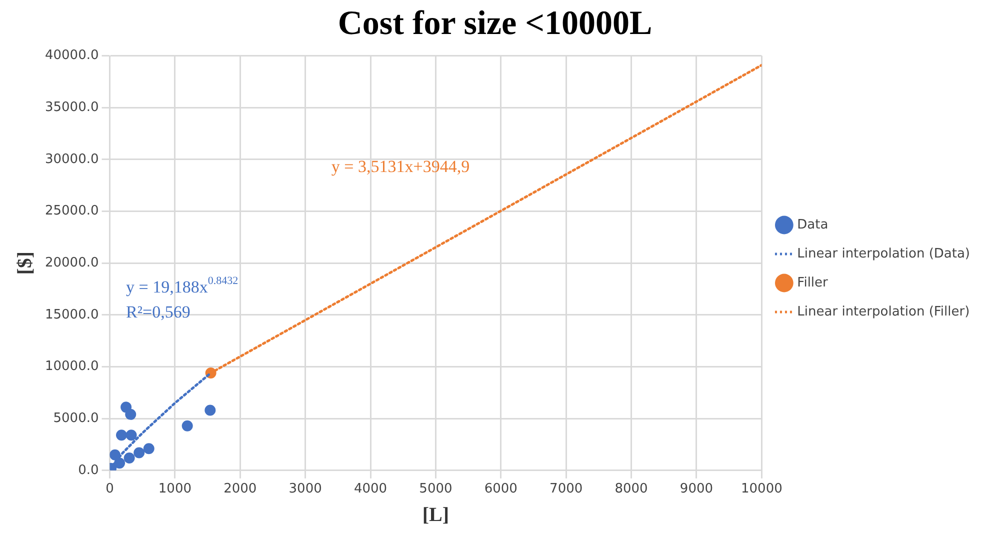  I want to click on annotation: y = 3,5131x+3944,9, so click(400, 166).